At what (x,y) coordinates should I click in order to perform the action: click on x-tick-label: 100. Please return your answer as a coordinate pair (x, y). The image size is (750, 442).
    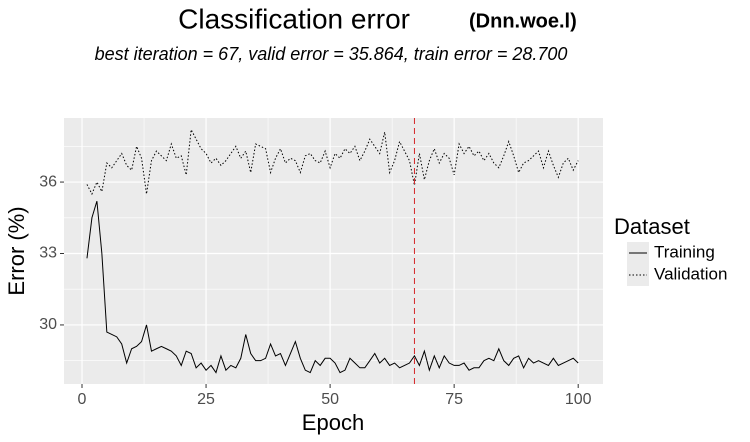
    Looking at the image, I should click on (578, 399).